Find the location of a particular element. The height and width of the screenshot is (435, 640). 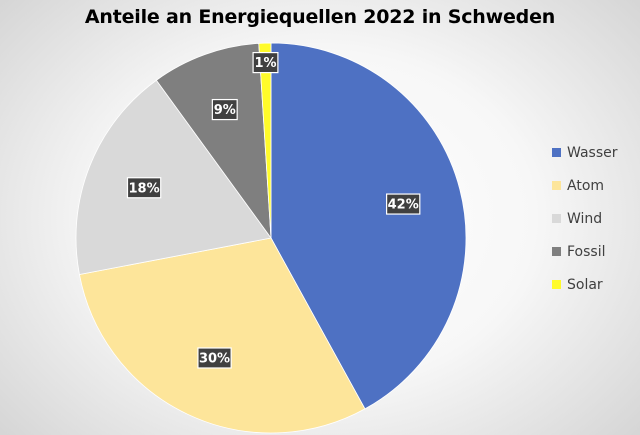

legend-item-solar: Solar is located at coordinates (584, 284).